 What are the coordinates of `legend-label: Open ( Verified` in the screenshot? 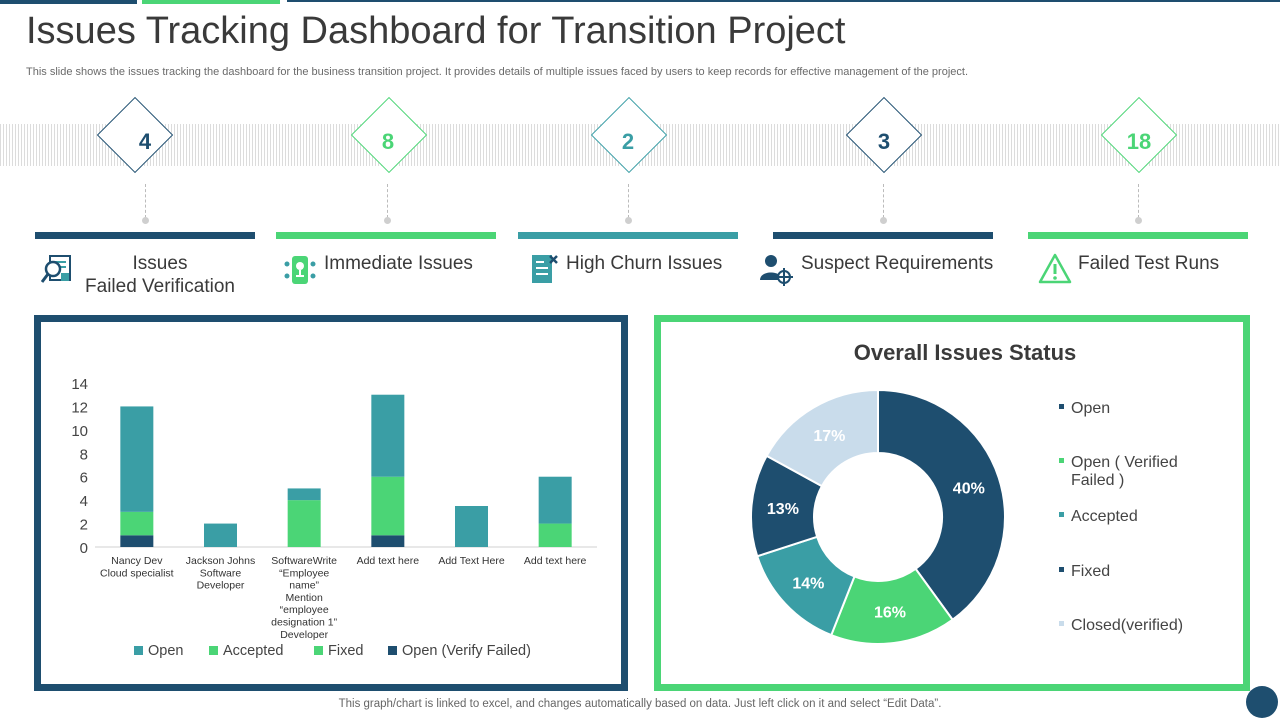 It's located at (1124, 462).